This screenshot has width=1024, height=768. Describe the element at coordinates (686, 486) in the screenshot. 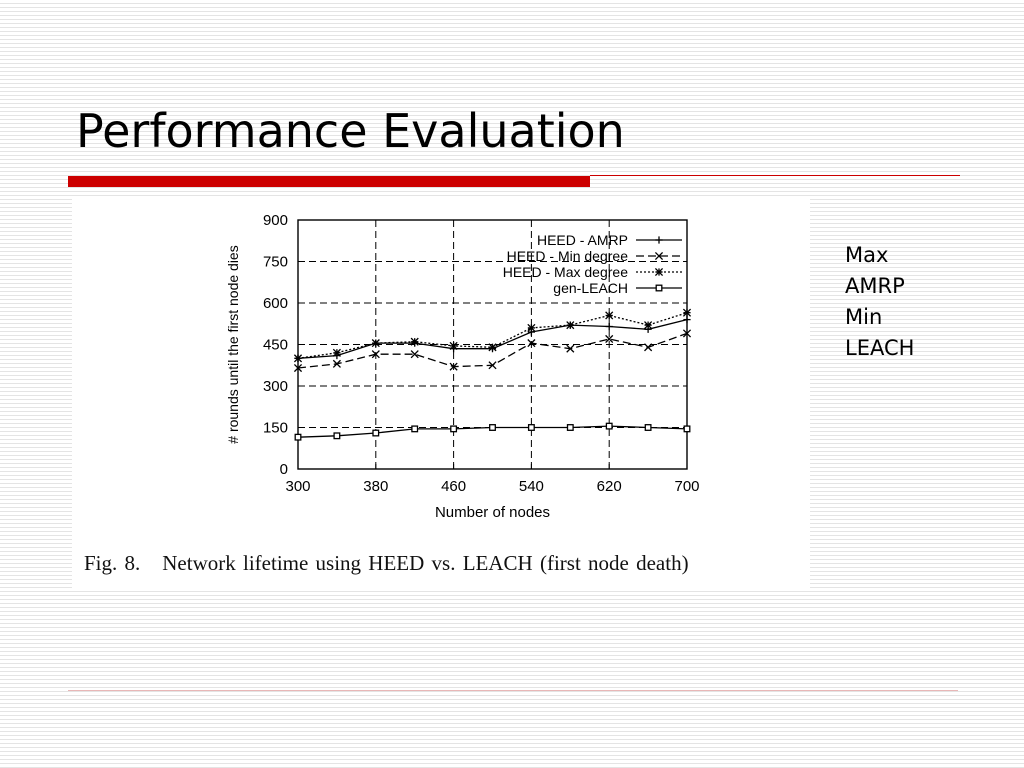

I see `x-tick-label: 700` at that location.